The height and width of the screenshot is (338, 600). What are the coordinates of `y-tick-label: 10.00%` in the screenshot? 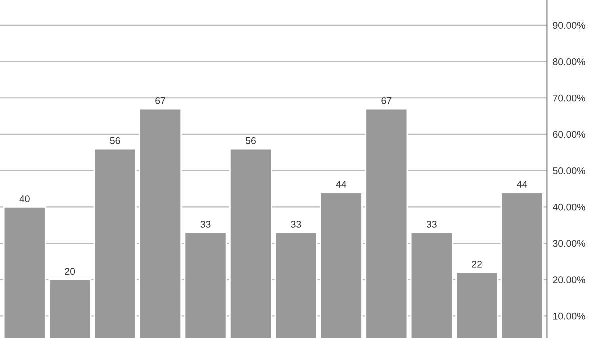 It's located at (569, 316).